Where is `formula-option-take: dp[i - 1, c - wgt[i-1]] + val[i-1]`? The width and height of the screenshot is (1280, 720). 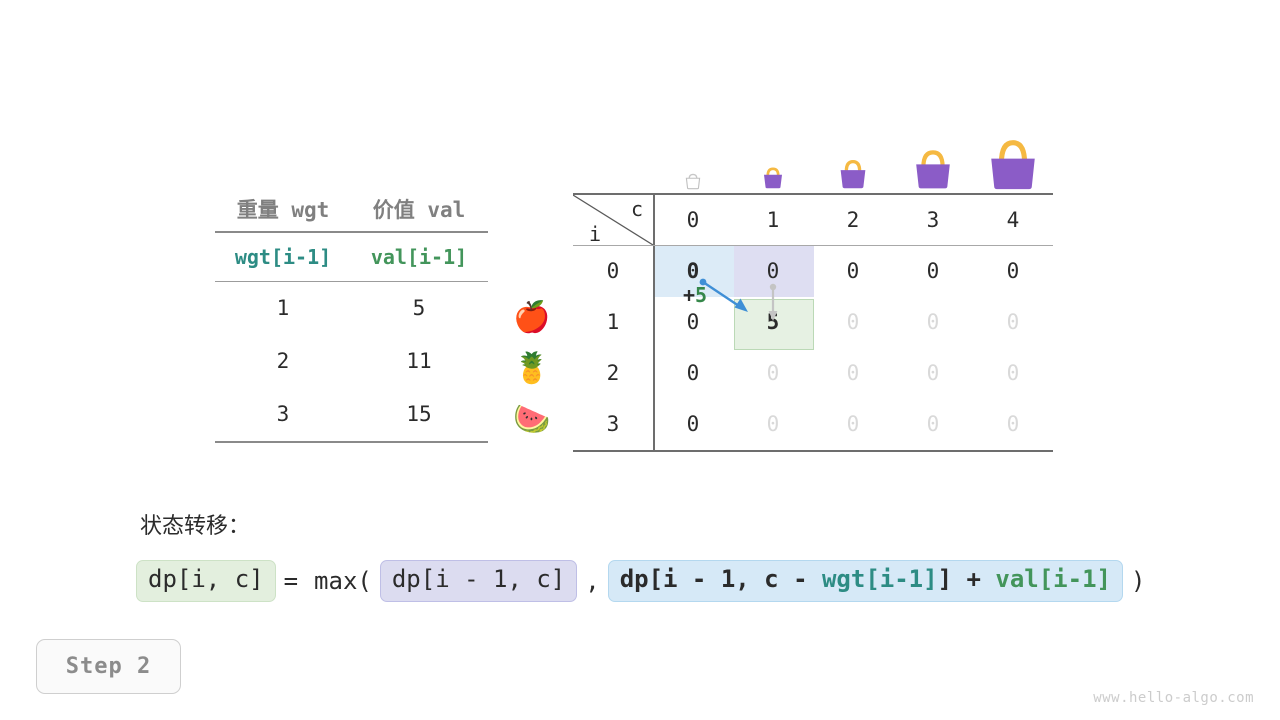
formula-option-take: dp[i - 1, c - wgt[i-1]] + val[i-1] is located at coordinates (865, 581).